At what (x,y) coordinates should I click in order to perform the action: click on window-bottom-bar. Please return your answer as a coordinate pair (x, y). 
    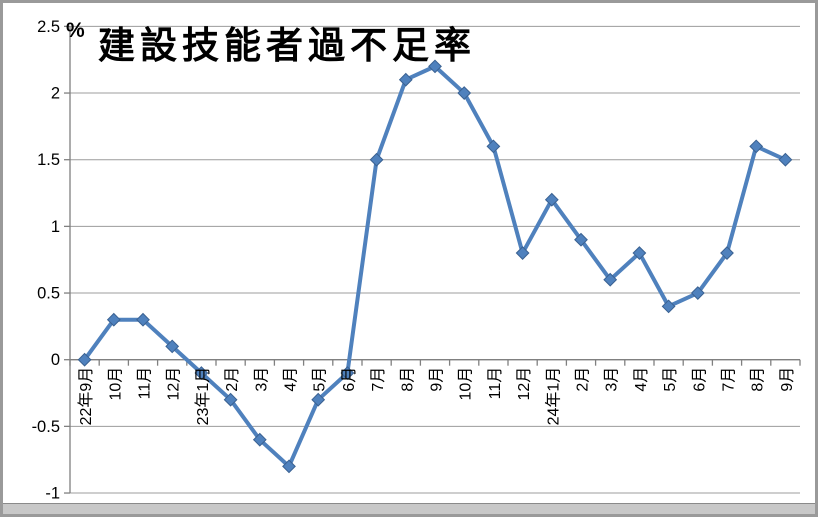
    Looking at the image, I should click on (409, 508).